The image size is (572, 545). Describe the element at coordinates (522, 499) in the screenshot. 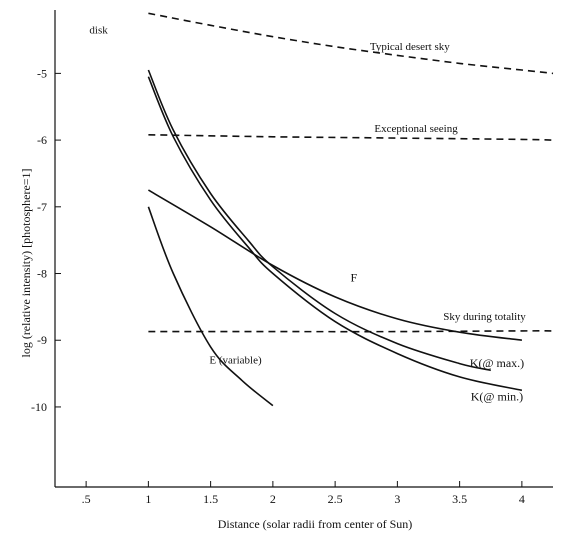

I see `x-tick-label: 4` at that location.